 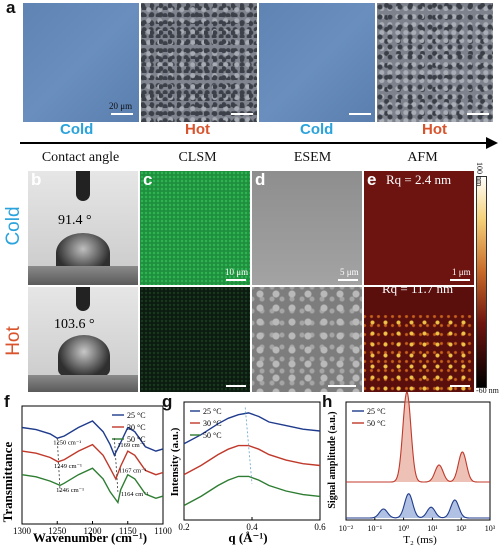 What do you see at coordinates (131, 445) in the screenshot?
I see `peak-annotation: 1169 cm⁻¹` at bounding box center [131, 445].